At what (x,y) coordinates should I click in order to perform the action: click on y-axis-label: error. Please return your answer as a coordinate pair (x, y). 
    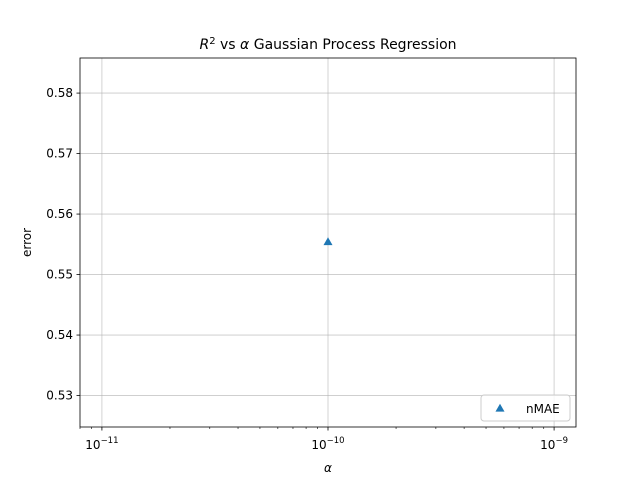
    Looking at the image, I should click on (27, 242).